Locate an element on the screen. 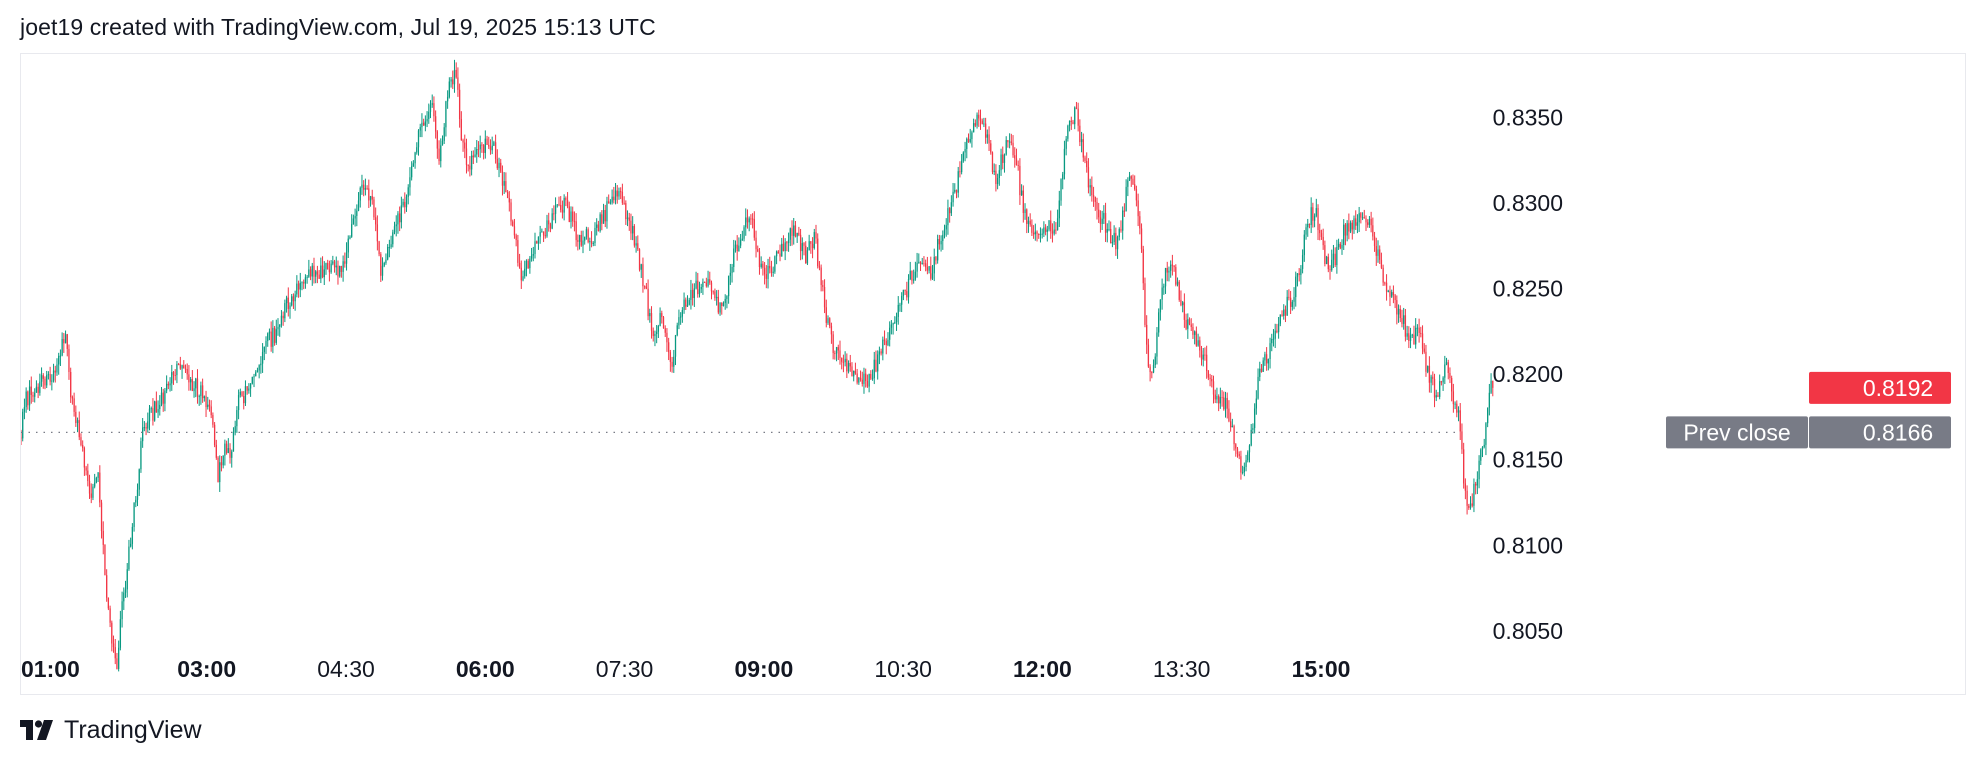 The height and width of the screenshot is (764, 1980). x-axis-tick-label: 13:30 is located at coordinates (1182, 669).